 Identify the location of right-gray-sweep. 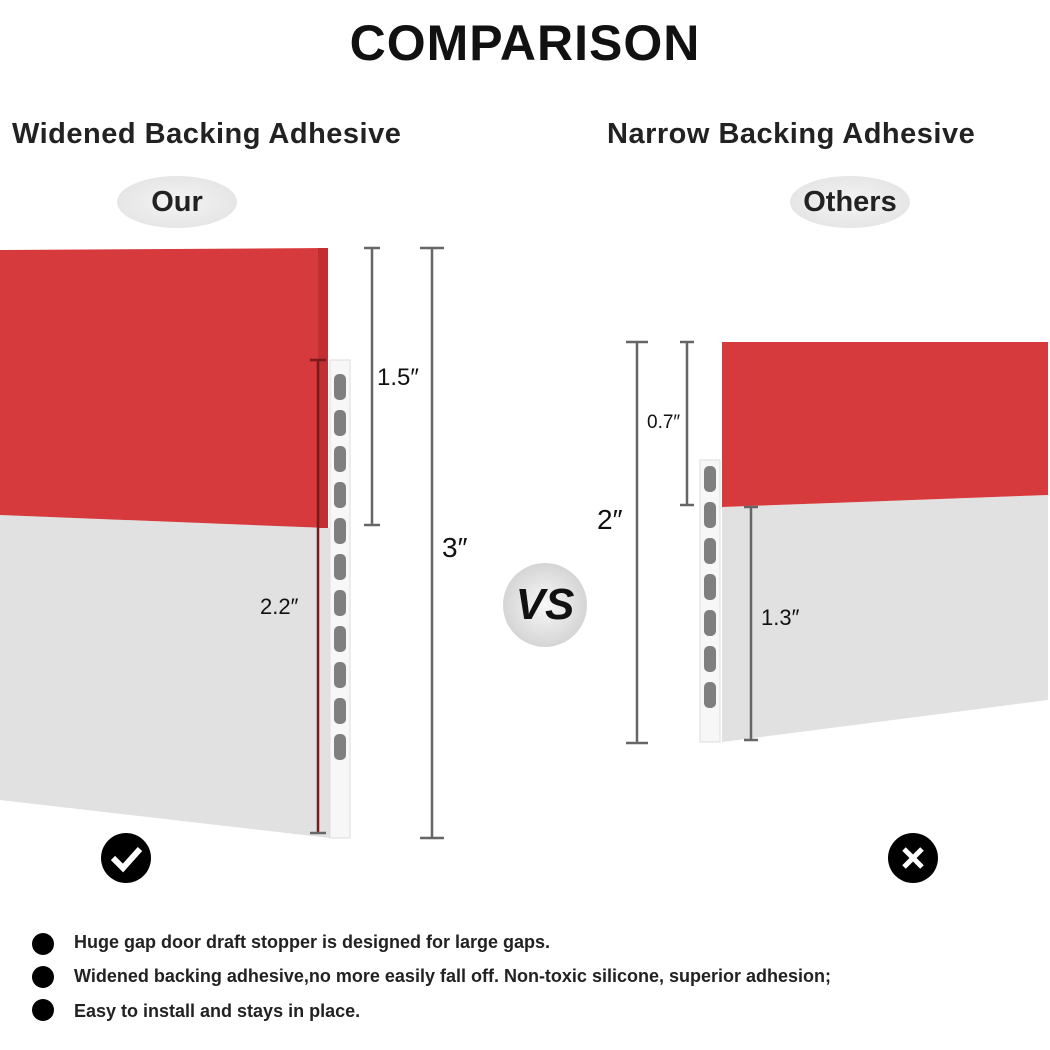
(885, 618).